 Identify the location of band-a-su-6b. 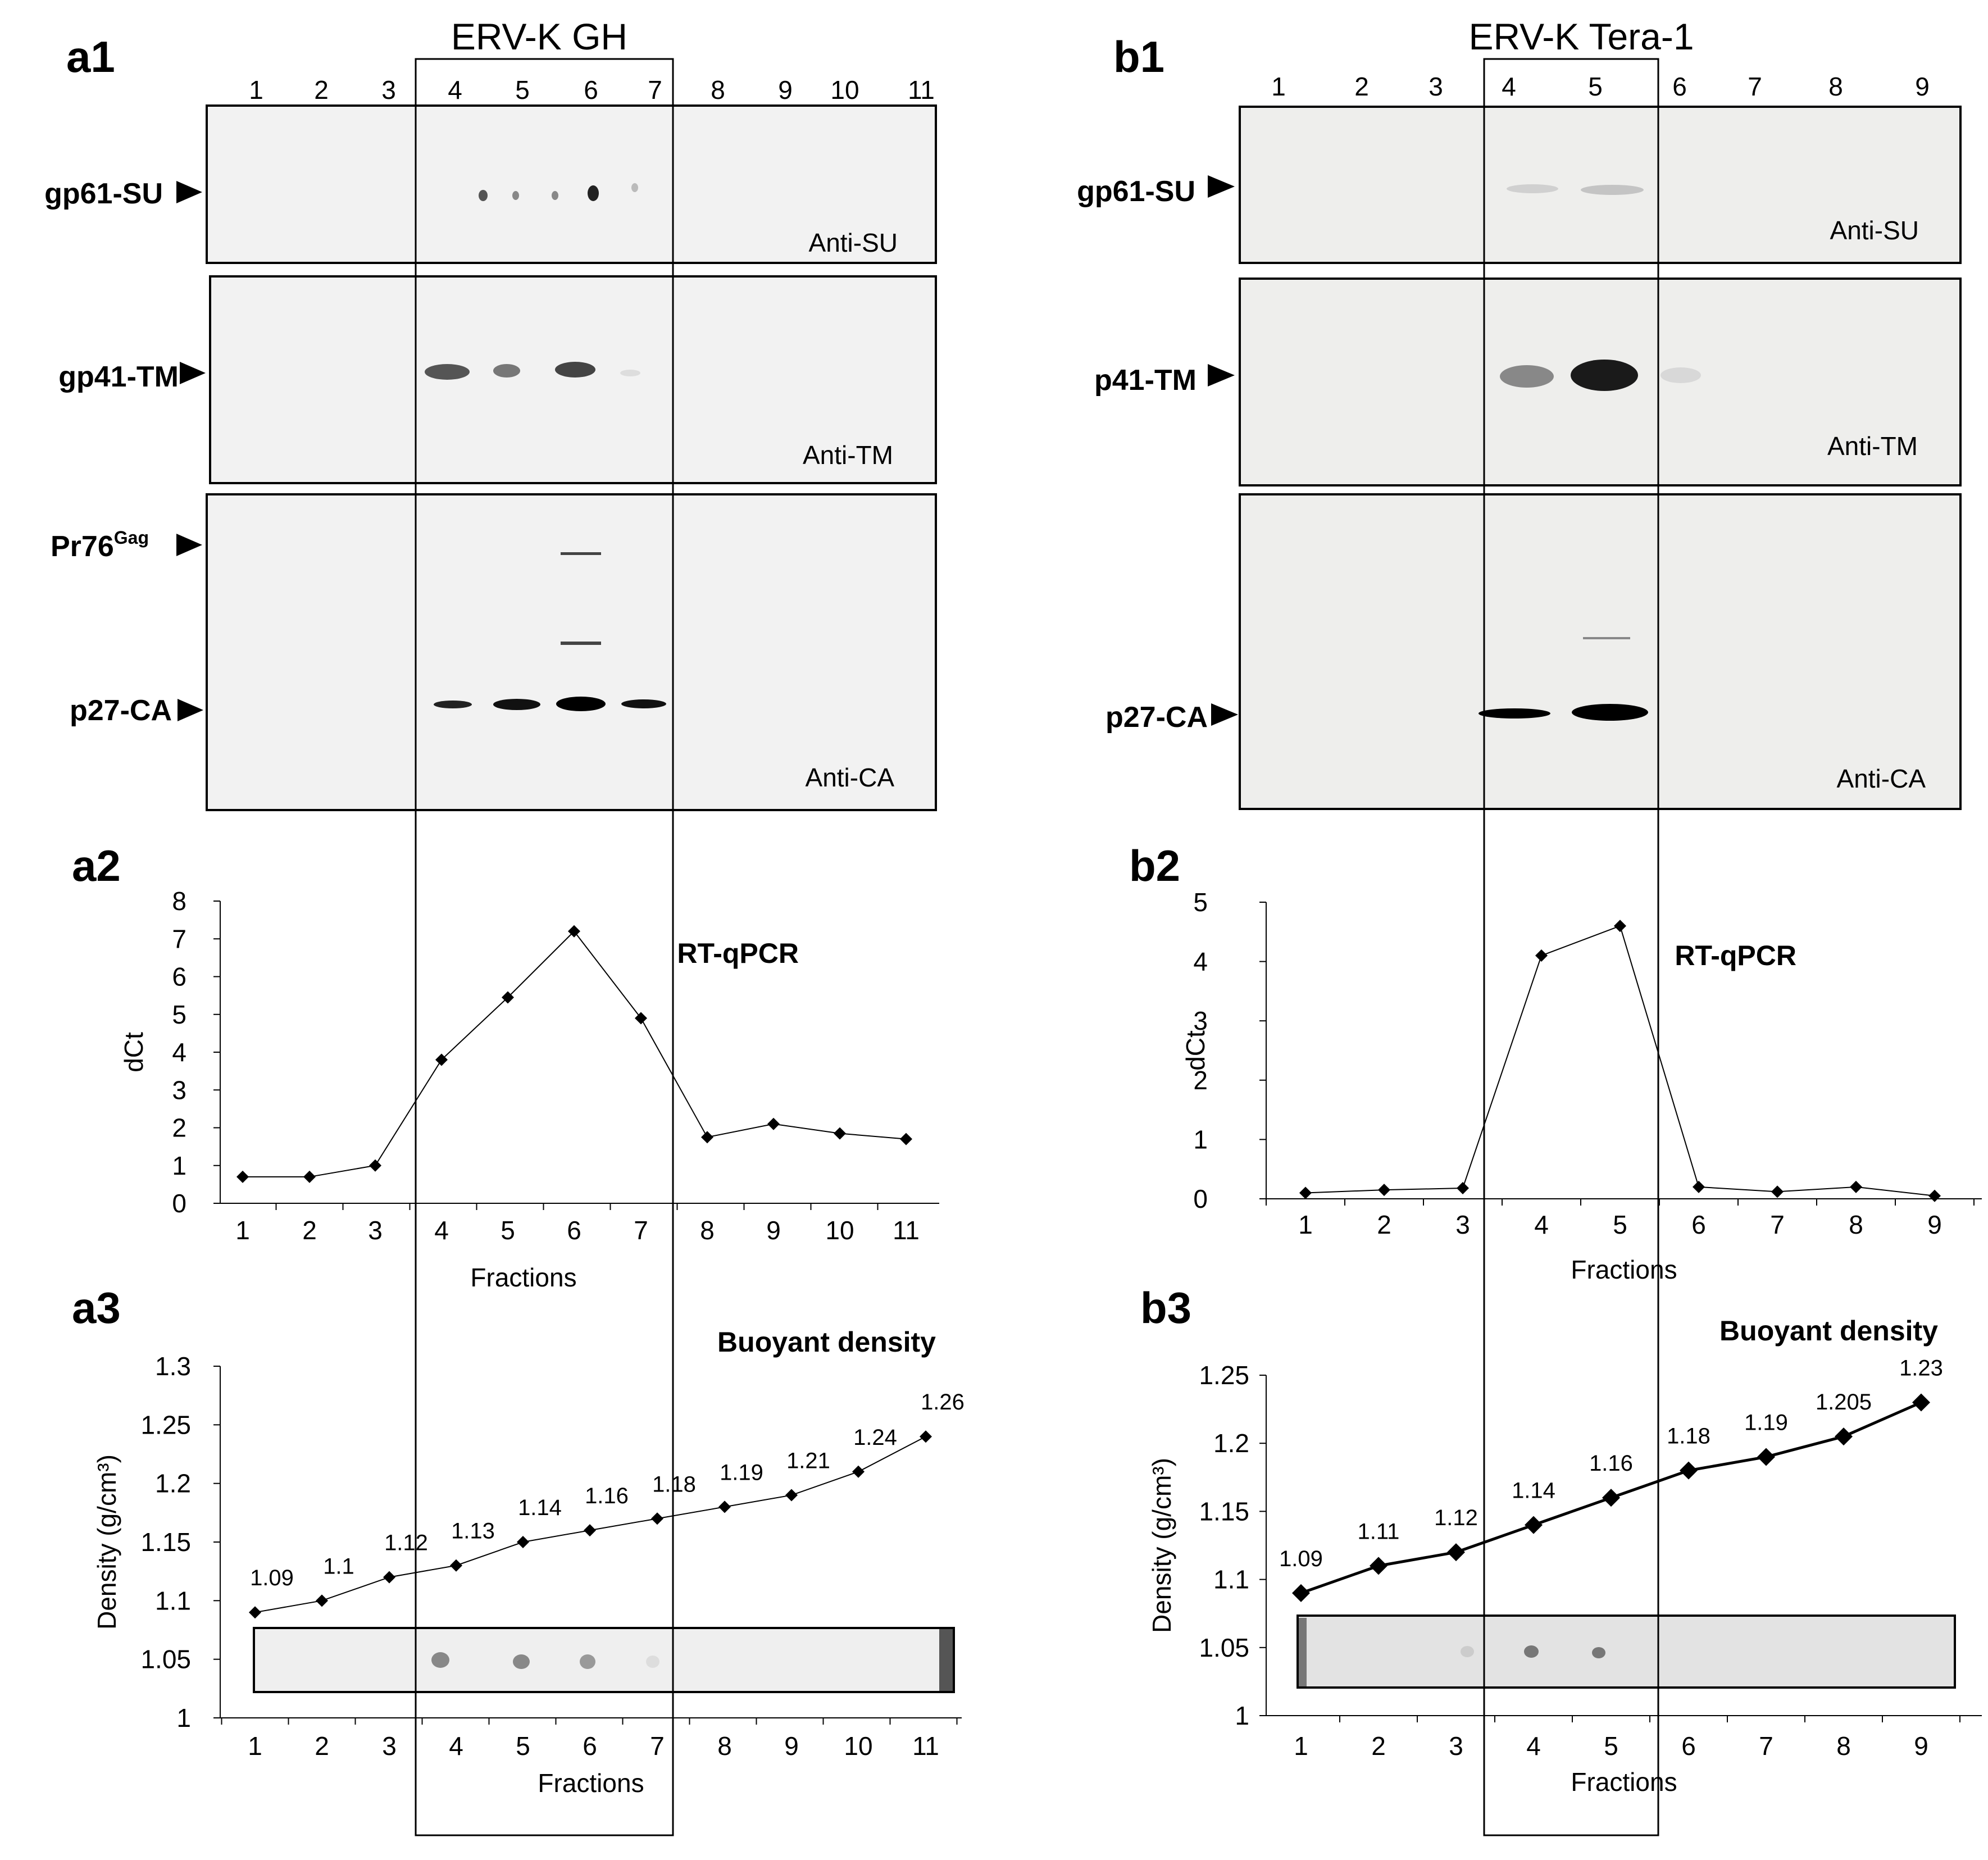
(594, 193).